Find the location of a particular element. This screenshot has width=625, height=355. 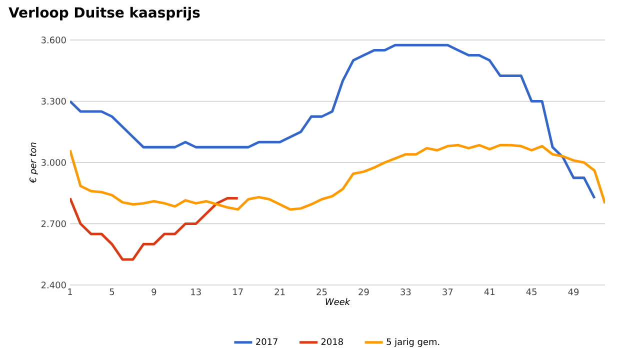

chart-title: Verloop Duitse kaasprijs is located at coordinates (104, 13).